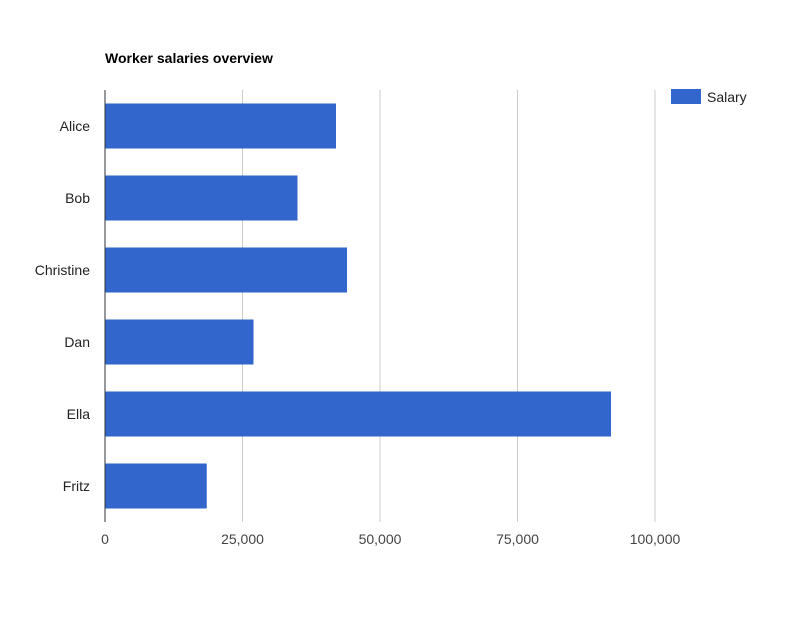 The width and height of the screenshot is (793, 625). I want to click on legend-swatch, so click(686, 96).